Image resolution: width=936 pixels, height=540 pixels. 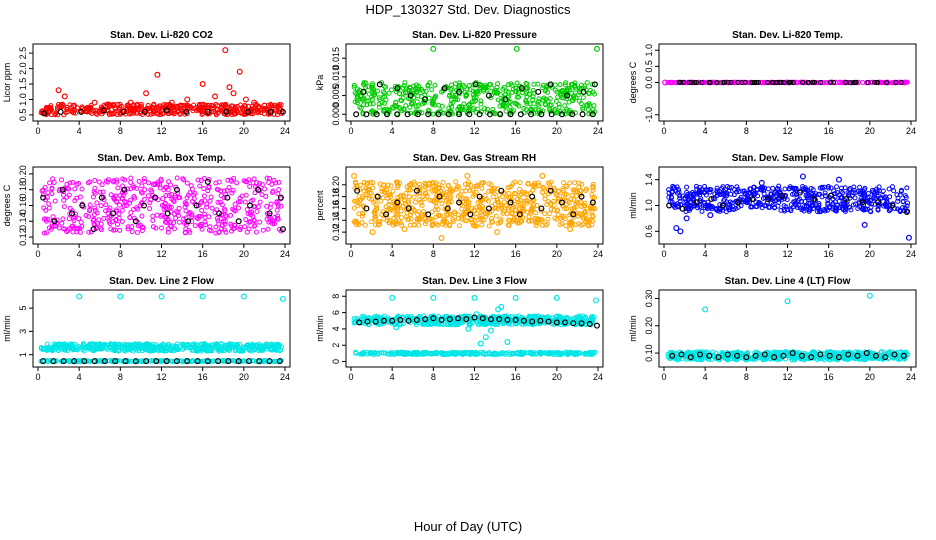 What do you see at coordinates (23, 331) in the screenshot?
I see `y-tick-label: 3` at bounding box center [23, 331].